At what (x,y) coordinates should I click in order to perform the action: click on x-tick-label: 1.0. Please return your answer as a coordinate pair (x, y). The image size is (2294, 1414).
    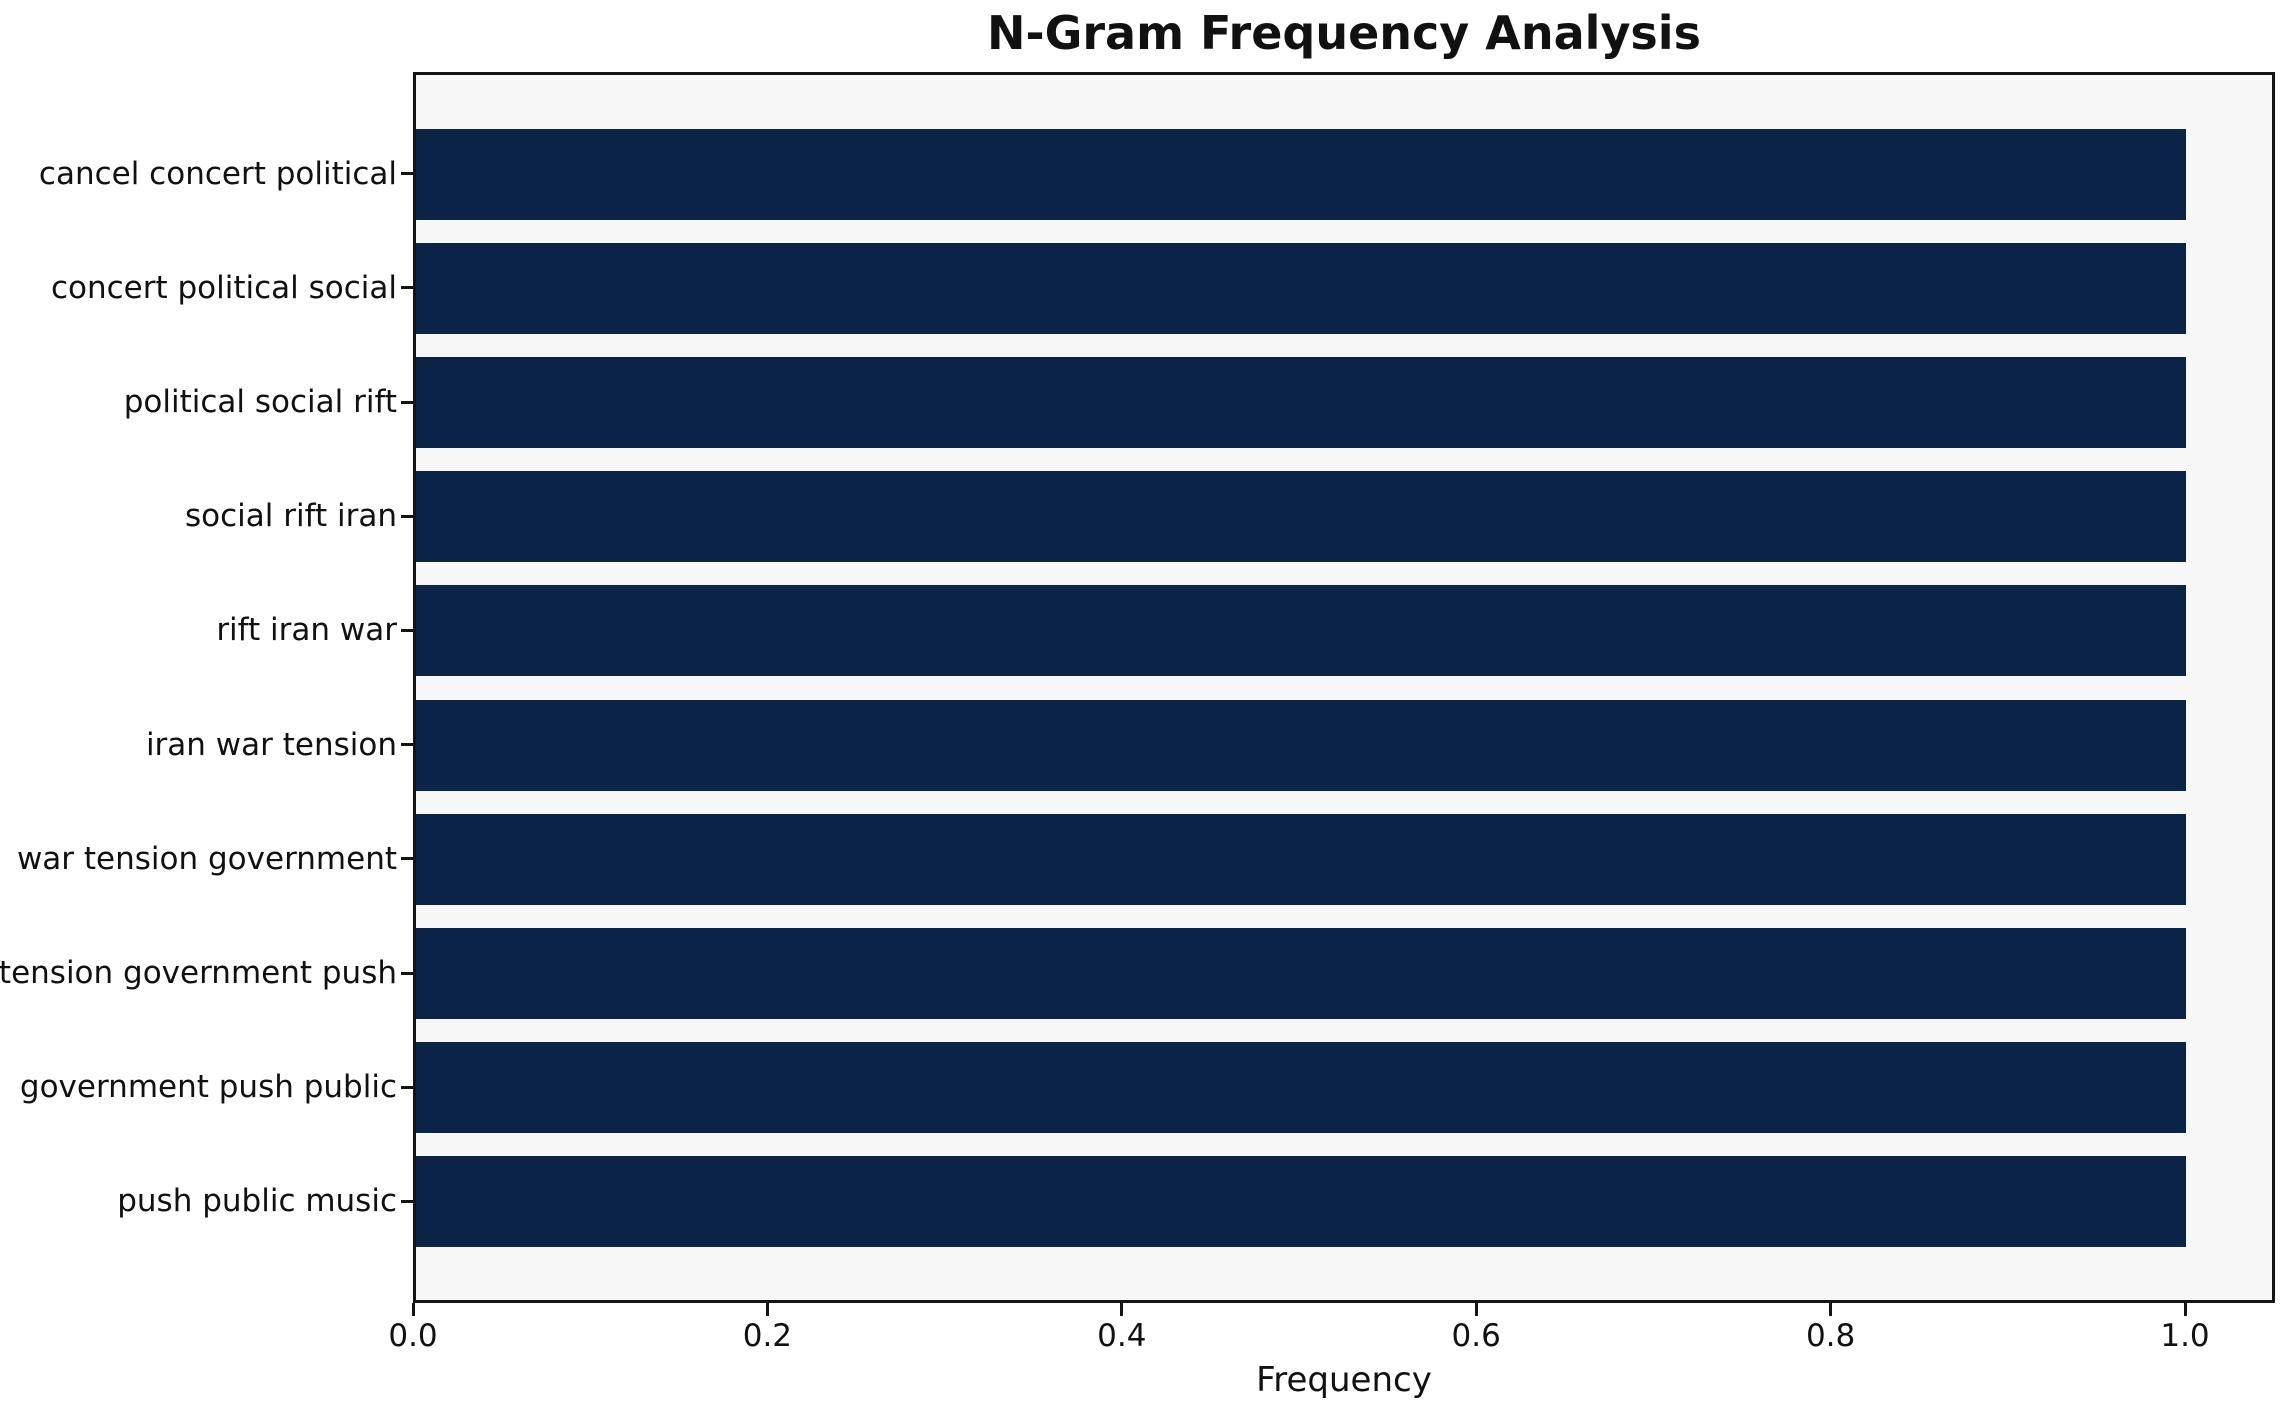
    Looking at the image, I should click on (2185, 1336).